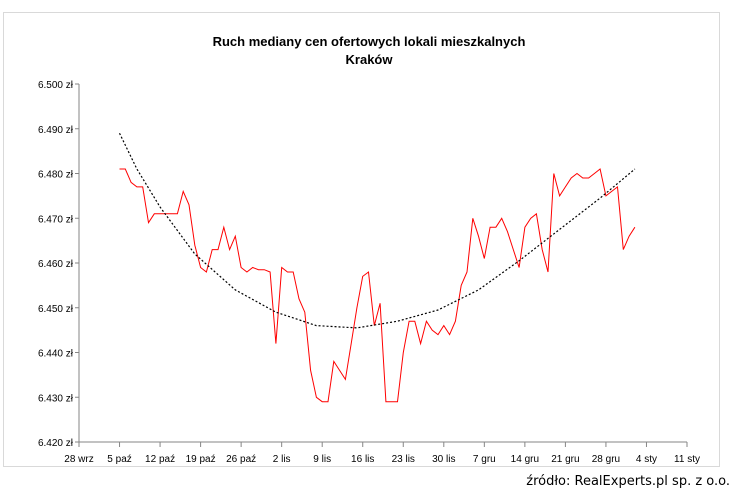 The height and width of the screenshot is (494, 738). Describe the element at coordinates (369, 59) in the screenshot. I see `chart-subtitle: Kraków` at that location.